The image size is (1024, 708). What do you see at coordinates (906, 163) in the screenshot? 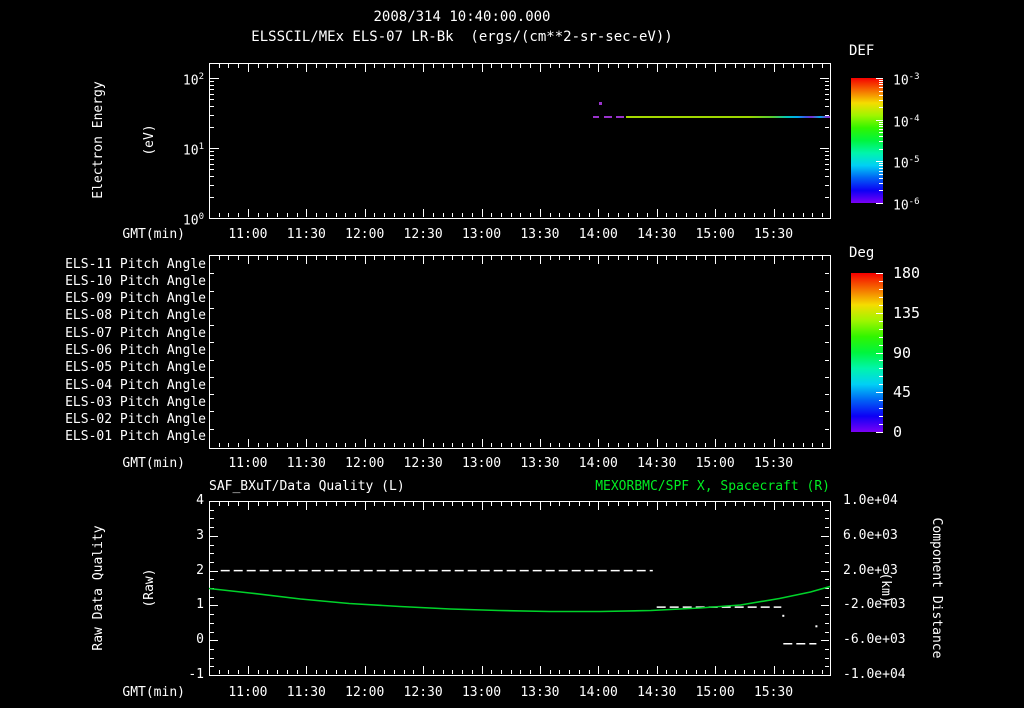
I see `def-cbar-tick-label: 10⁻⁵` at bounding box center [906, 163].